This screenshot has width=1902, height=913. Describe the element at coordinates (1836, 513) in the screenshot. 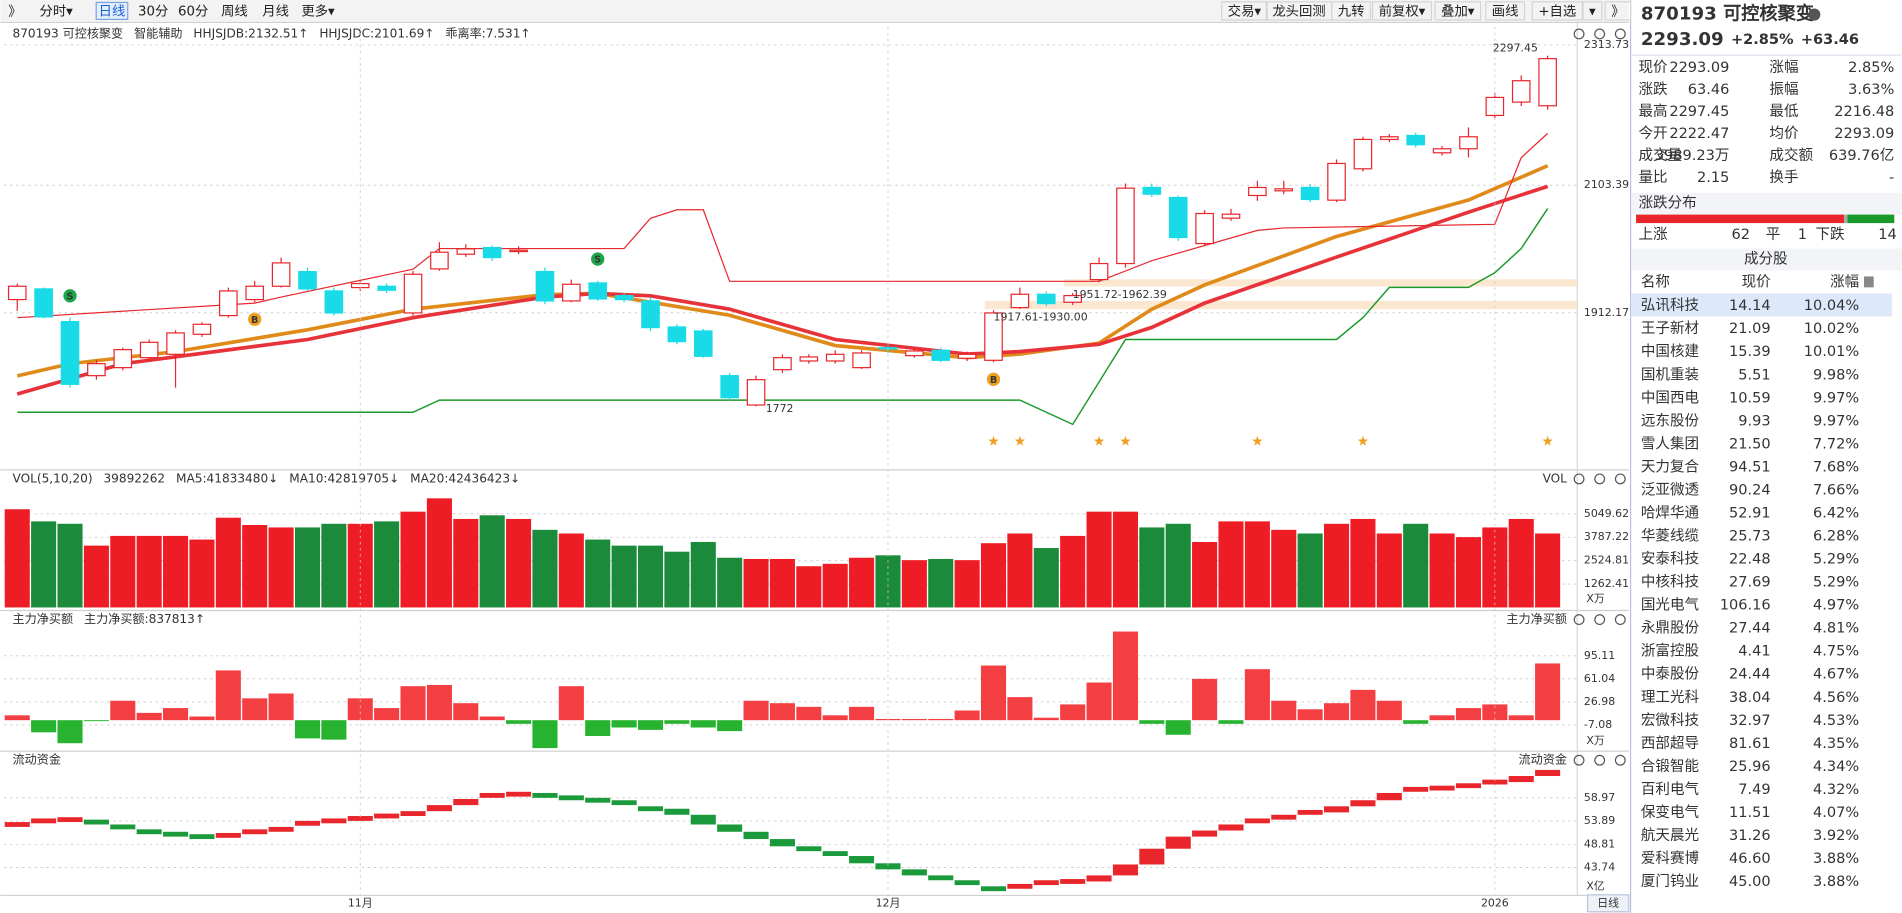

I see `stock-change: 6.42%` at that location.